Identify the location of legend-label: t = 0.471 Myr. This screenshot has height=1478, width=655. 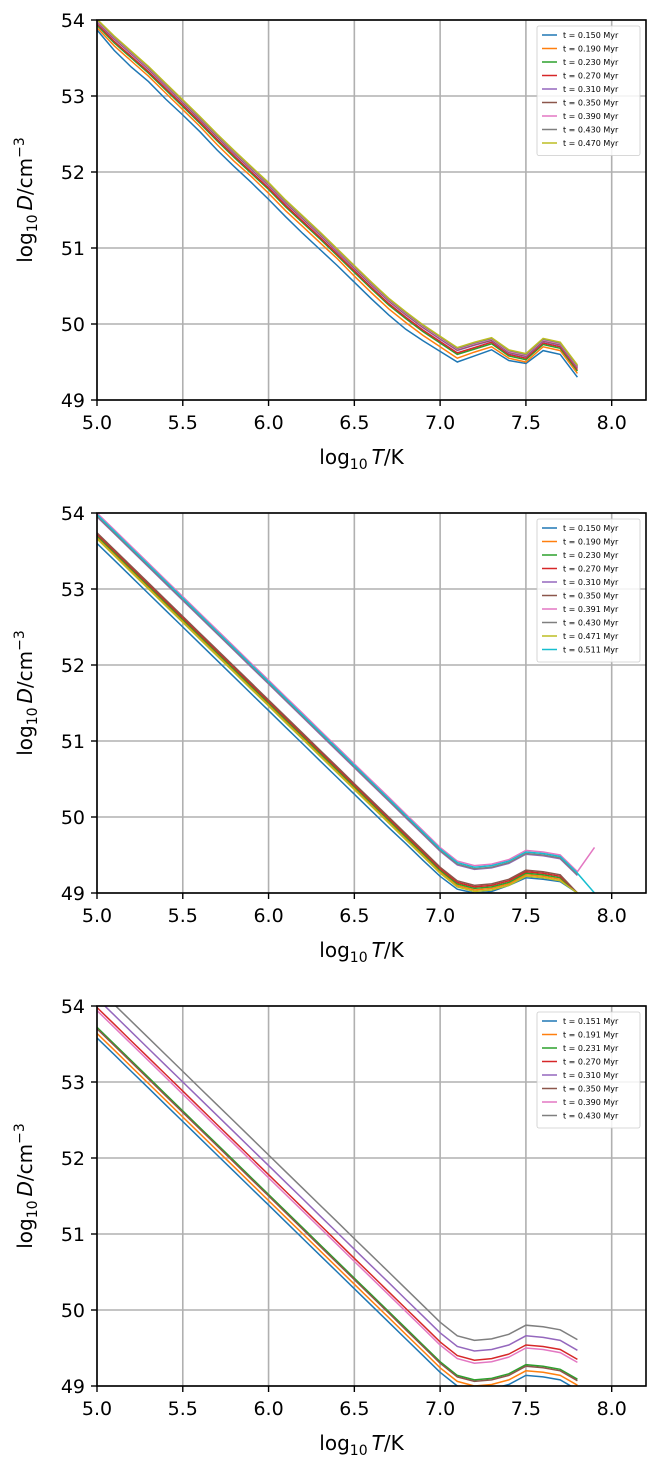
(591, 636).